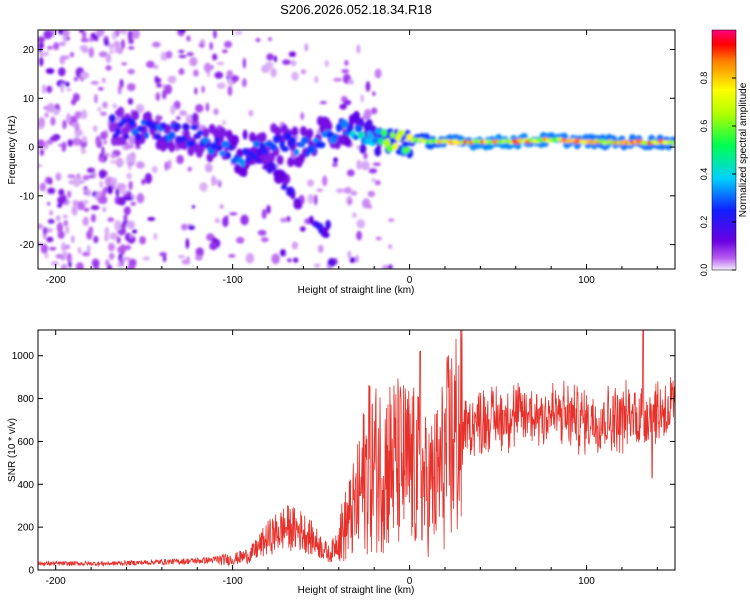 The width and height of the screenshot is (750, 600). Describe the element at coordinates (25, 528) in the screenshot. I see `snr-ytick-label: 200` at that location.